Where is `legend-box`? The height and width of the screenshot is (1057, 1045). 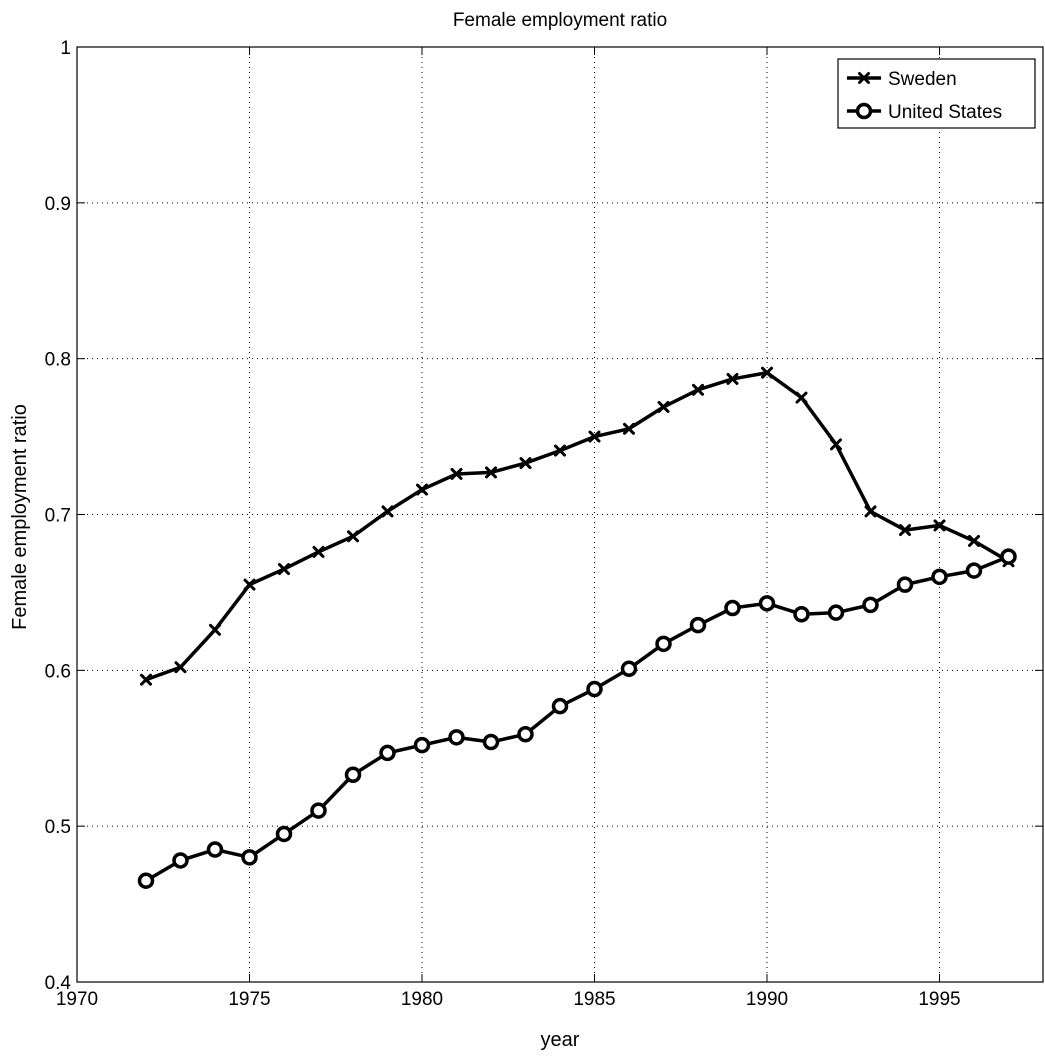 legend-box is located at coordinates (936, 93).